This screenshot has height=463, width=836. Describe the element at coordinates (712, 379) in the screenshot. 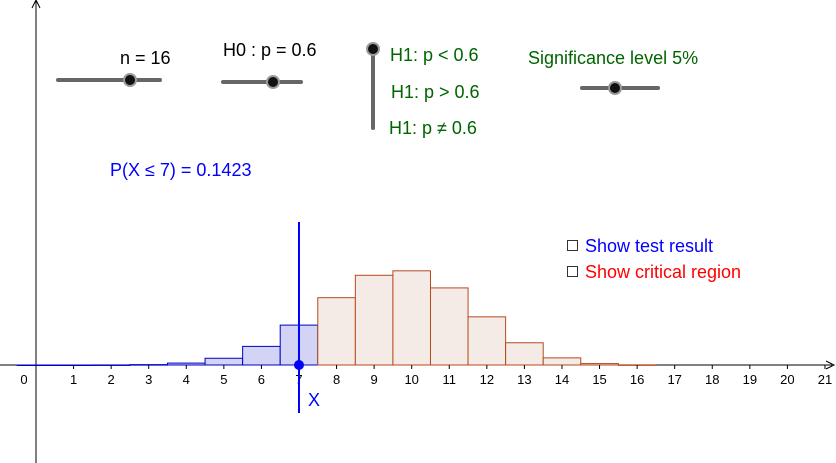

I see `tick-label-18: 18` at that location.